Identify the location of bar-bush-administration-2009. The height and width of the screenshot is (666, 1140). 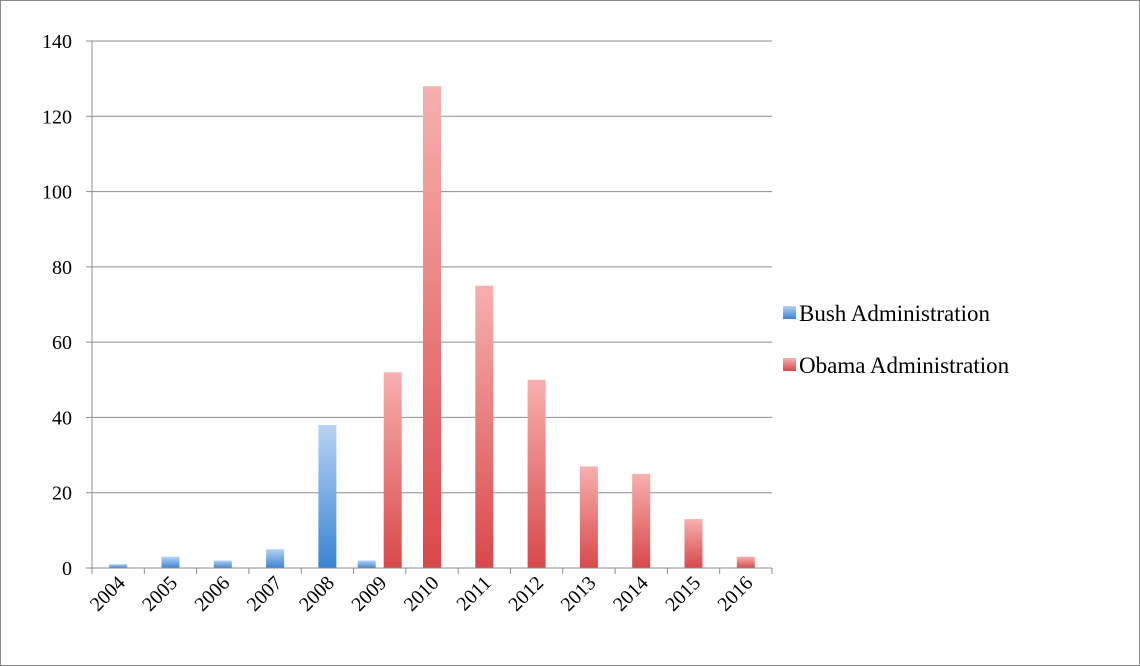
(366, 564).